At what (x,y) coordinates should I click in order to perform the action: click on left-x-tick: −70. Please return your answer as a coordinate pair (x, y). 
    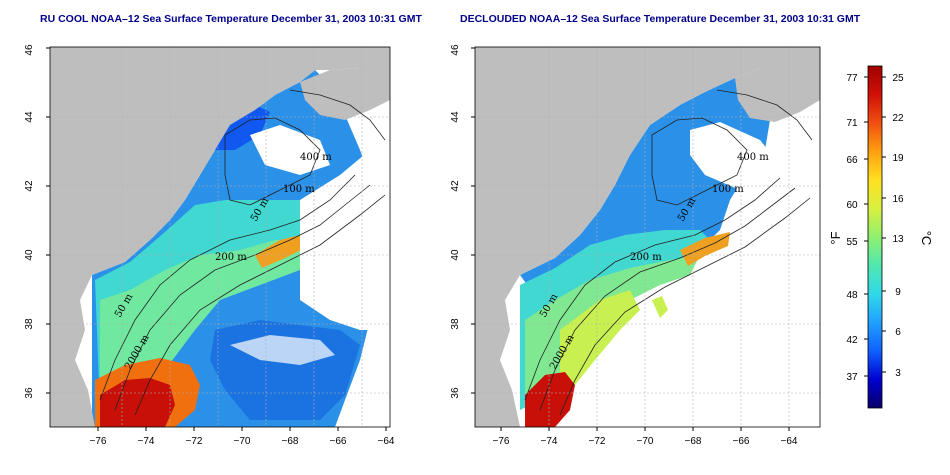
    Looking at the image, I should click on (242, 441).